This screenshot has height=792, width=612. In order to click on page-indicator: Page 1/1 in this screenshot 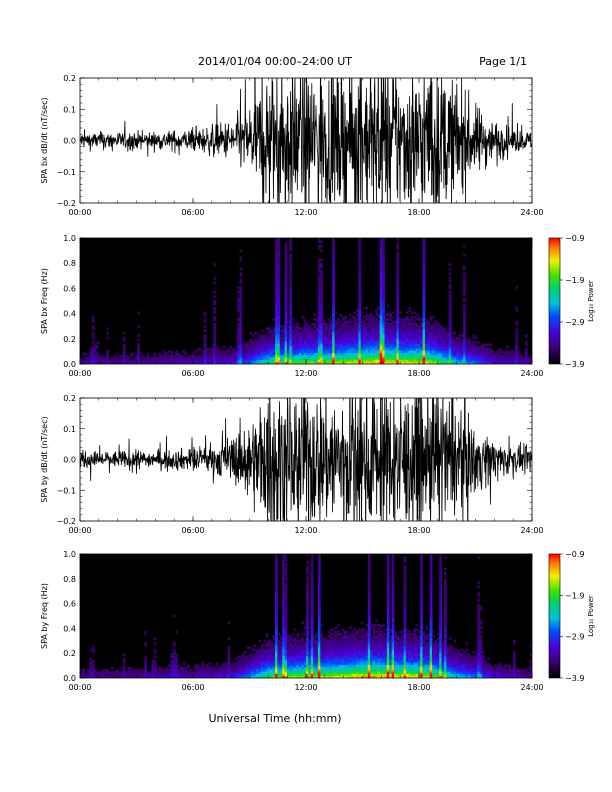, I will do `click(503, 61)`.